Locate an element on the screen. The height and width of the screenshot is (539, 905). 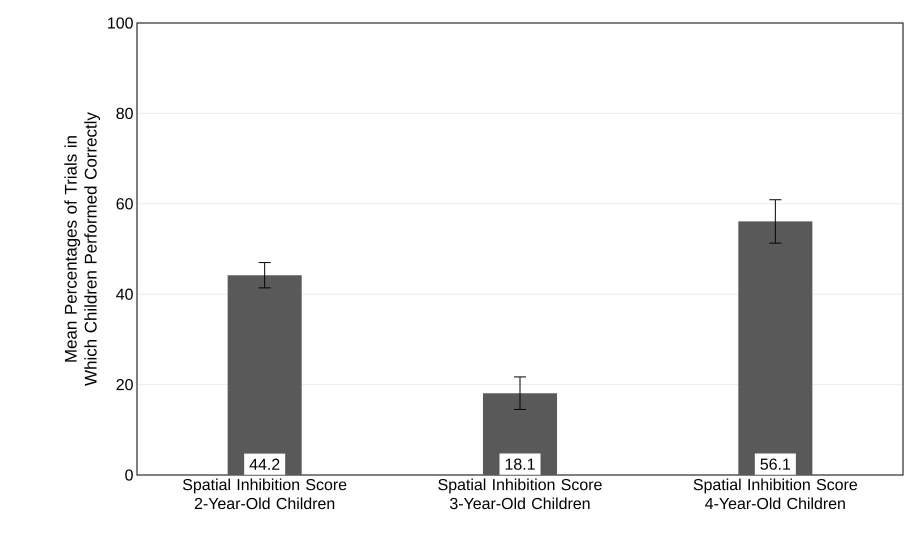
data-label: 44.2 is located at coordinates (265, 464).